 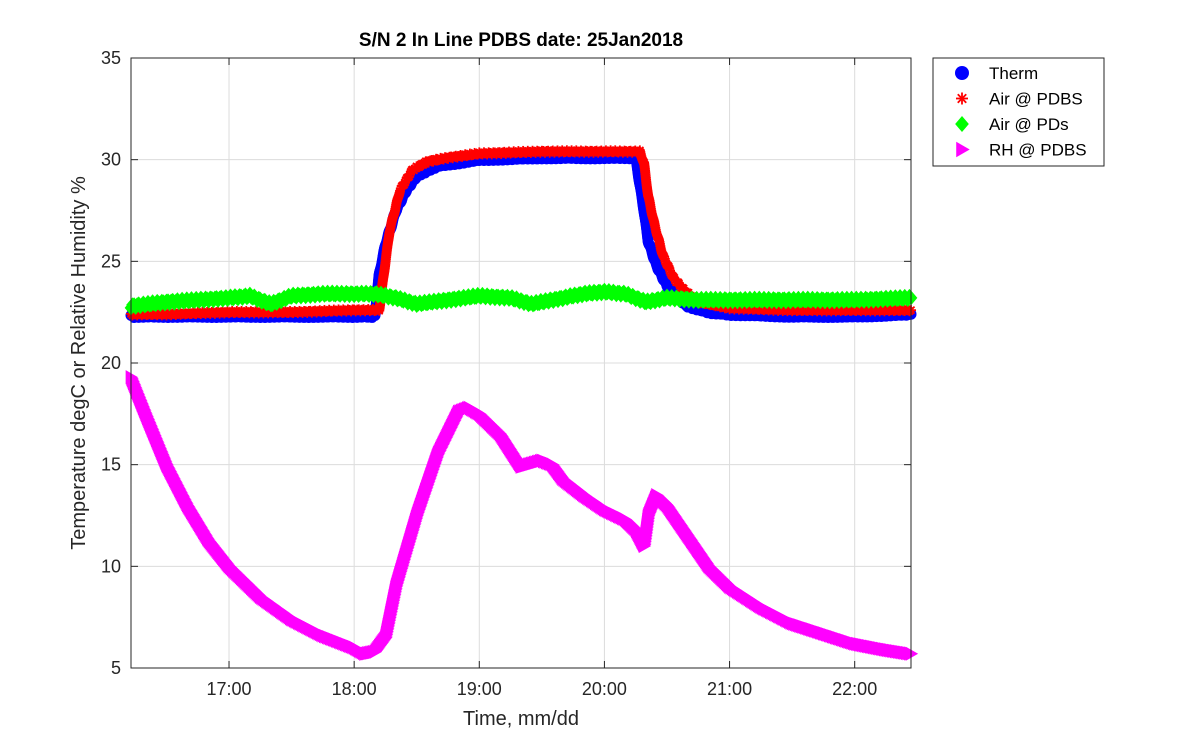 I want to click on y-tick-label: 35, so click(x=111, y=58).